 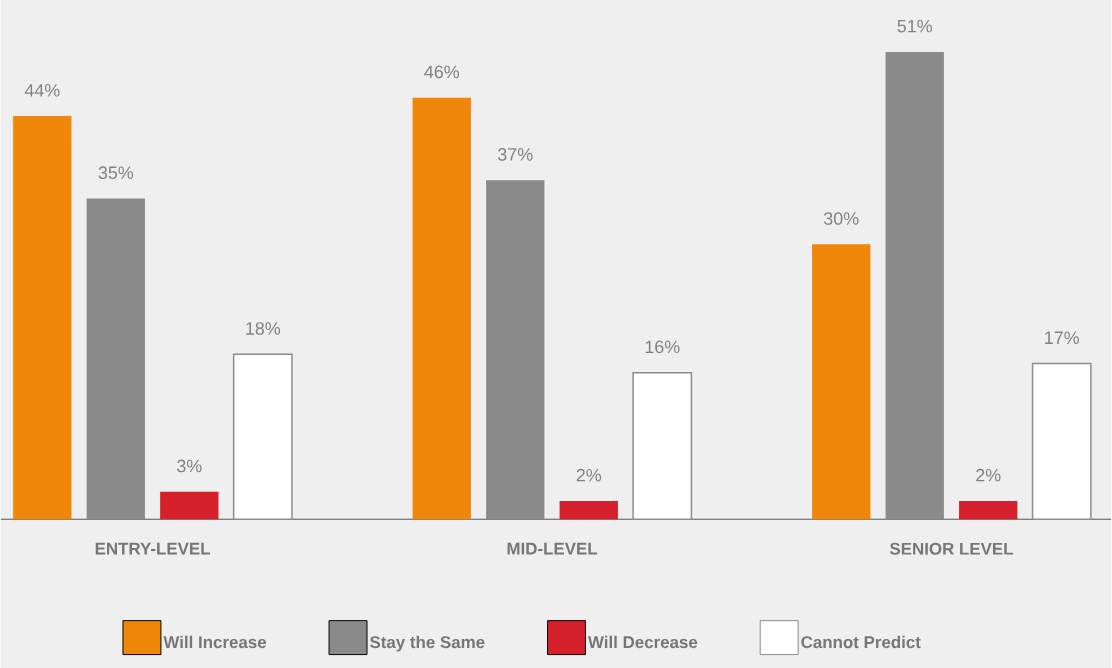 I want to click on data-label: 51%, so click(x=914, y=26).